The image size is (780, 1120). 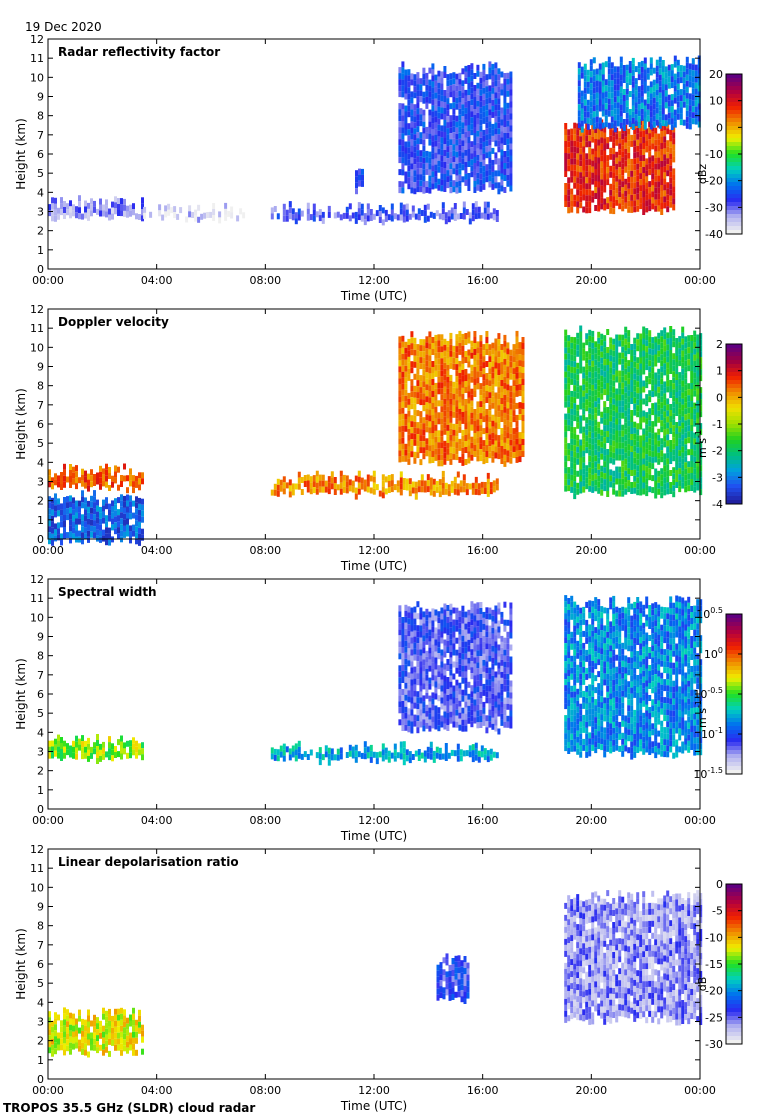 I want to click on x-tick-label: 20:00, so click(x=591, y=550).